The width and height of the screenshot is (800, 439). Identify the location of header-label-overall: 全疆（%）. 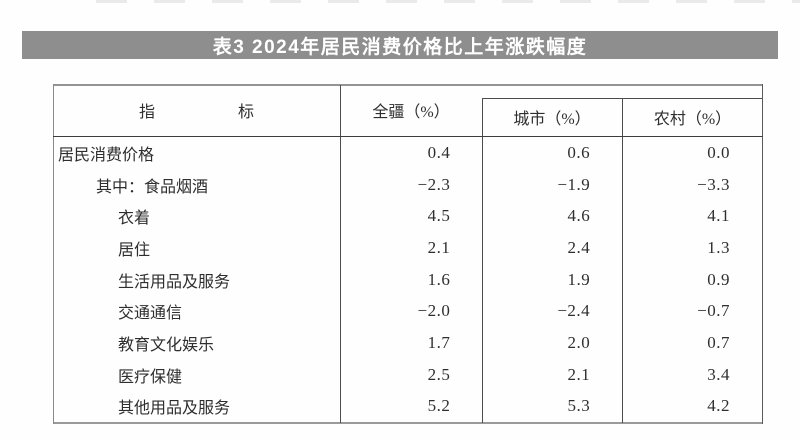
(411, 112).